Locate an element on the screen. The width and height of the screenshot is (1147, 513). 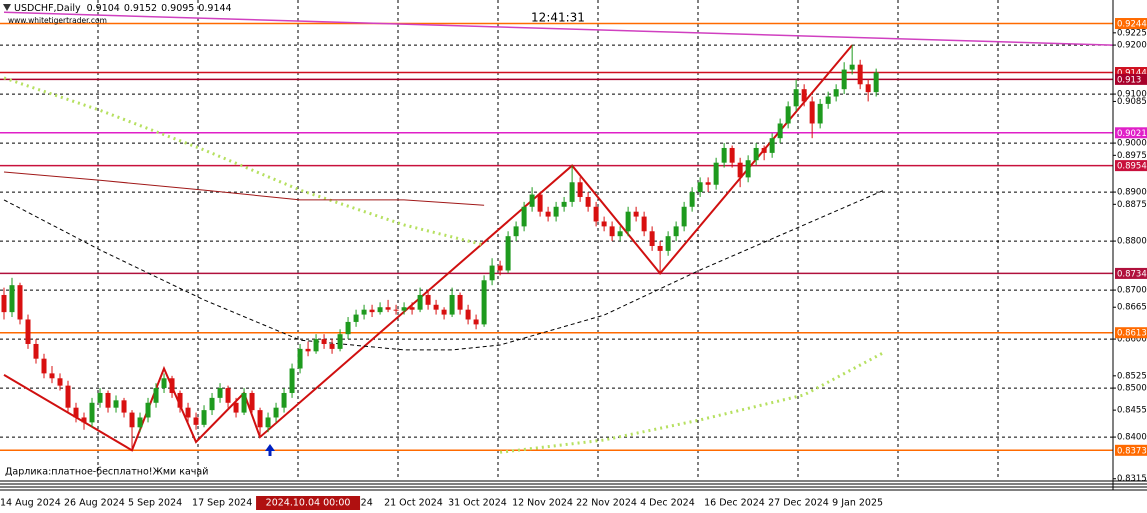
level-label: 0.9144 is located at coordinates (1132, 74).